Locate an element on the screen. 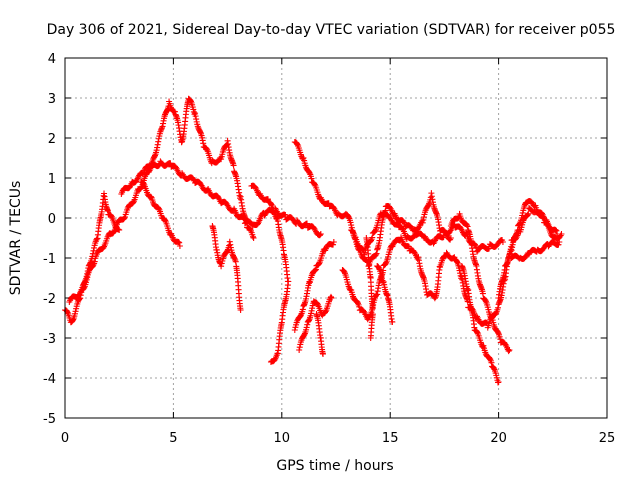 The height and width of the screenshot is (480, 640). x-axis-label: GPS time / hours is located at coordinates (334, 466).